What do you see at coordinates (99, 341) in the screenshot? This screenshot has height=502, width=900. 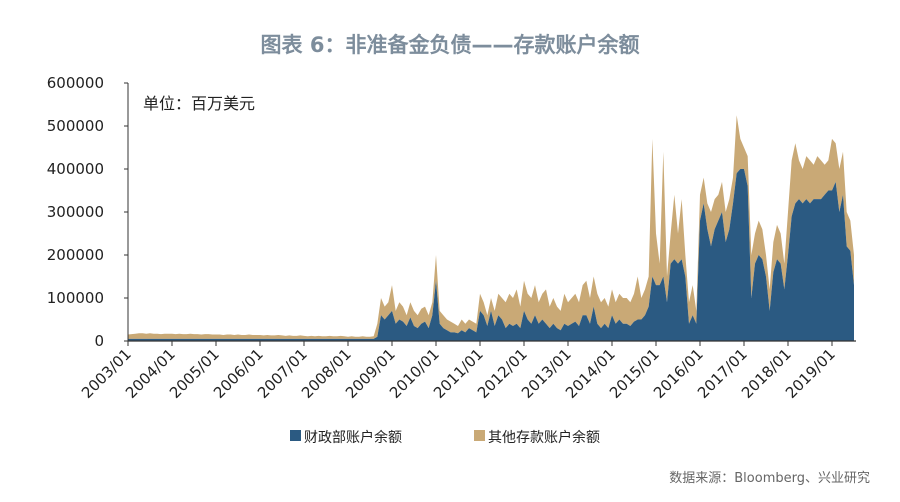 I see `y-tick-label: 0` at bounding box center [99, 341].